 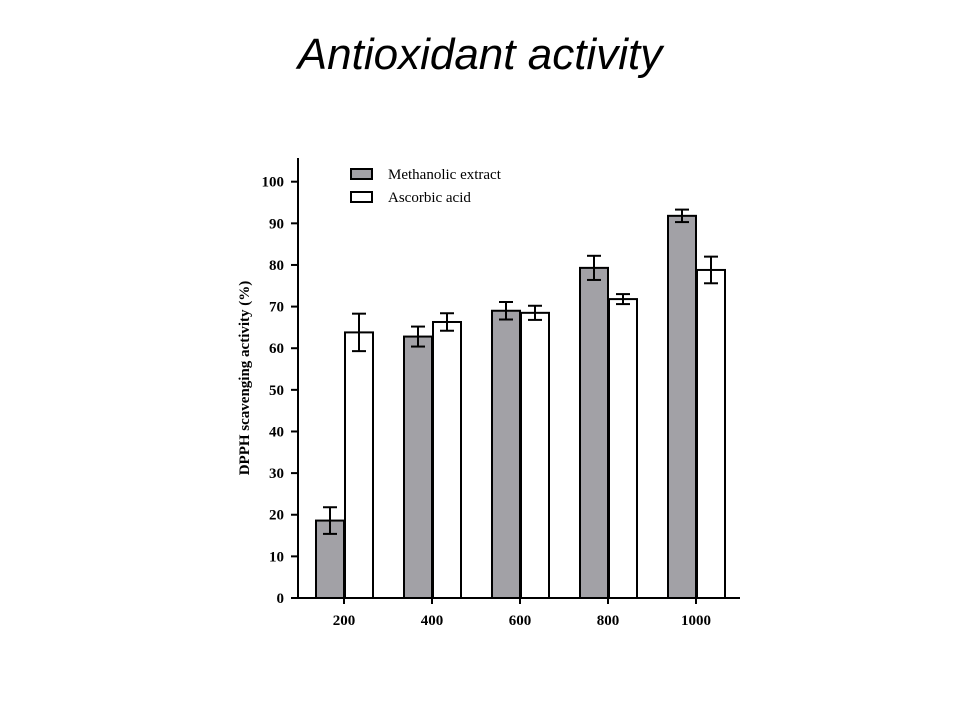 I want to click on x-tick-label: 800, so click(x=608, y=621).